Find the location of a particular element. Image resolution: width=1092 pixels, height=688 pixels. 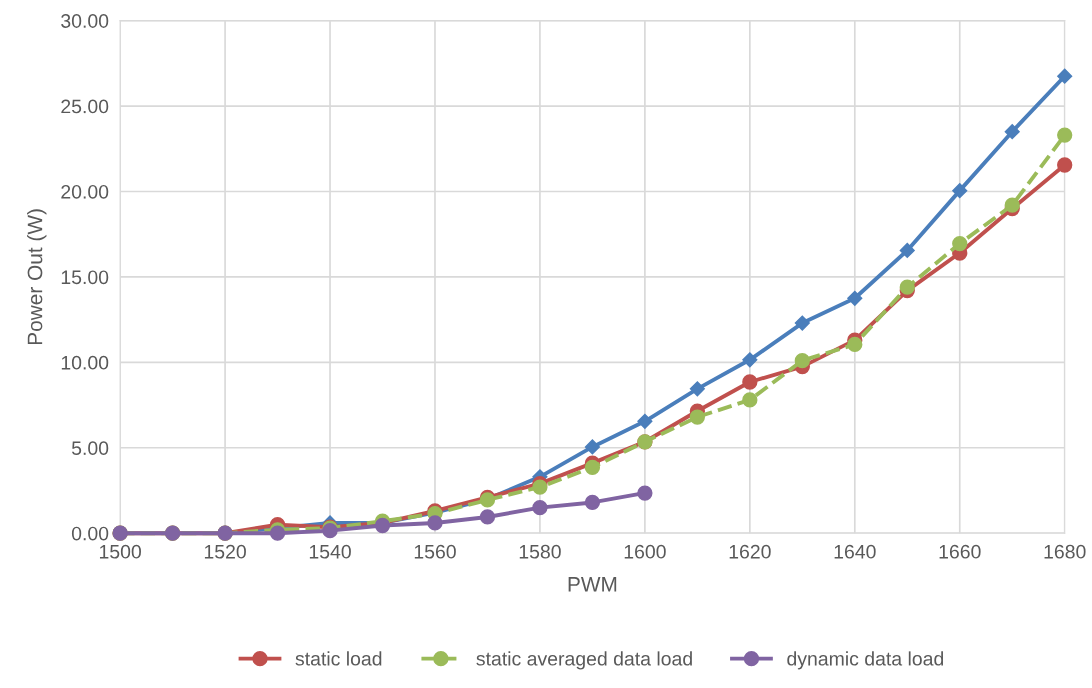

x-tick-label: 1540 is located at coordinates (330, 551).